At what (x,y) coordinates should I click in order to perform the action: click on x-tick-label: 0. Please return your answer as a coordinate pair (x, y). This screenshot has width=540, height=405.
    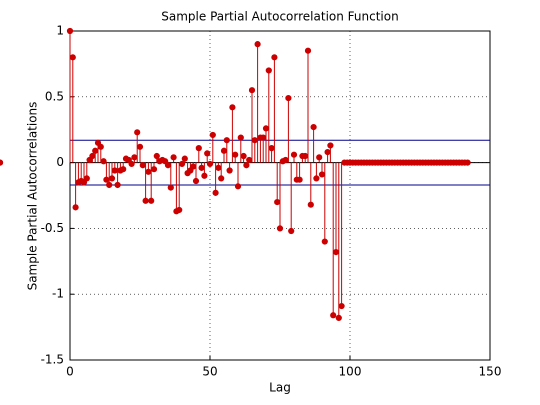
    Looking at the image, I should click on (70, 372).